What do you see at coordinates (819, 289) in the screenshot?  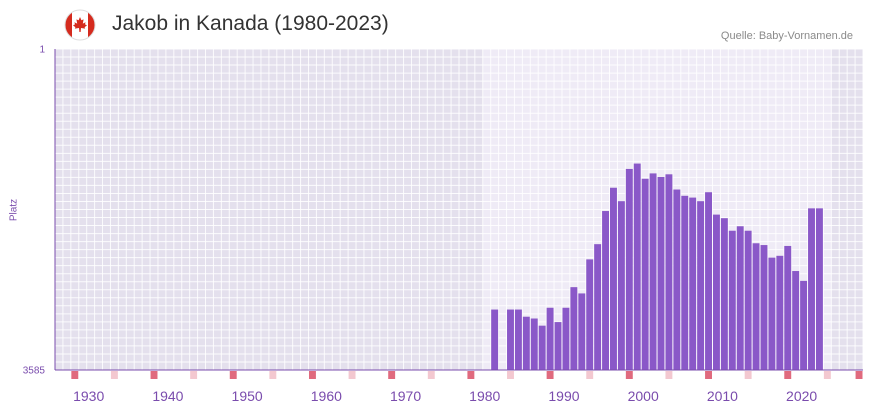 I see `bar-2022` at bounding box center [819, 289].